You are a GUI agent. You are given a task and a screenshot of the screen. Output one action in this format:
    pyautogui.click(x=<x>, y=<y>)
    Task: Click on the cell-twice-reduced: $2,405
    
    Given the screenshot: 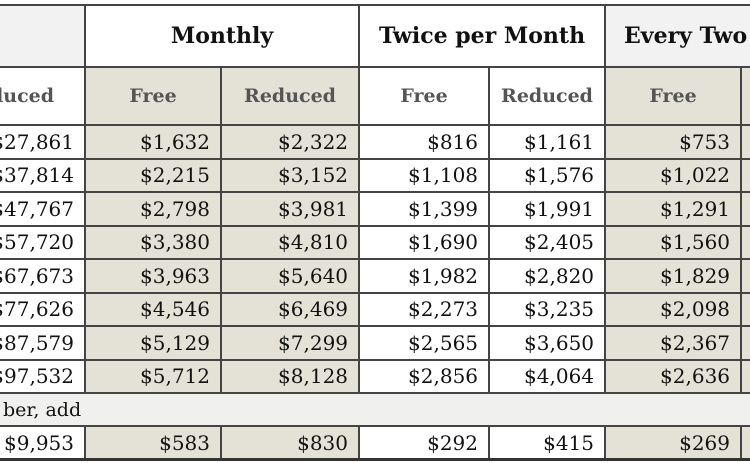 What is the action you would take?
    pyautogui.click(x=547, y=242)
    